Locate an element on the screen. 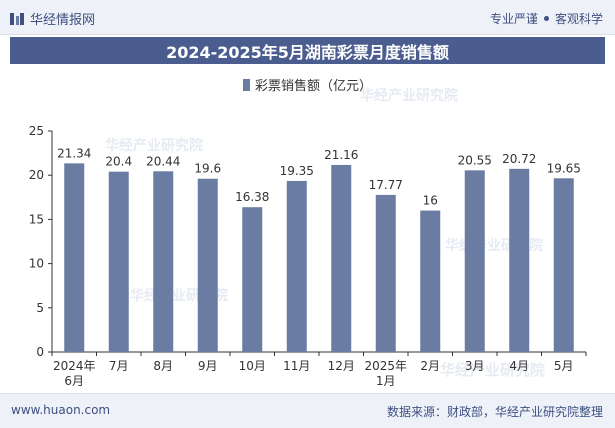 The width and height of the screenshot is (615, 428). value-label-5: 19.35 is located at coordinates (297, 171).